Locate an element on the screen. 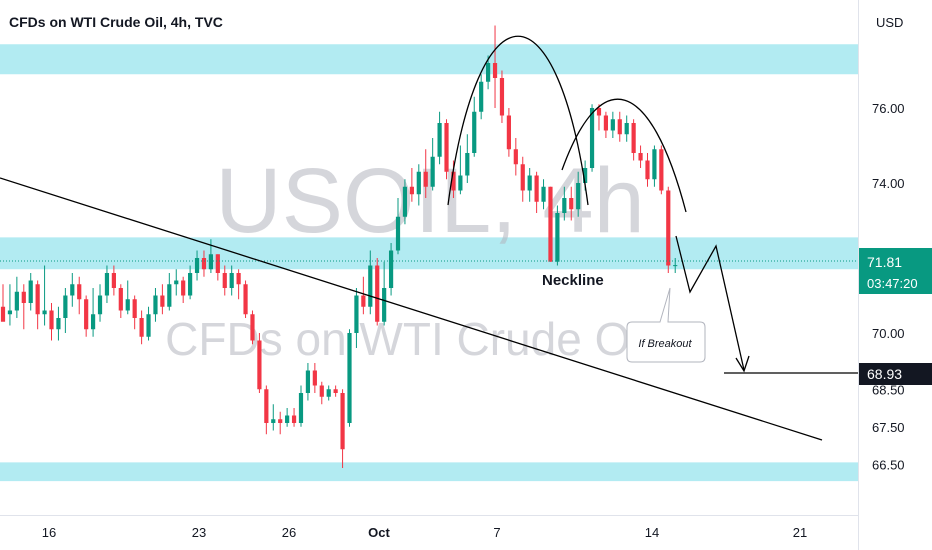 This screenshot has height=550, width=932. time-tick-label: 21 is located at coordinates (800, 532).